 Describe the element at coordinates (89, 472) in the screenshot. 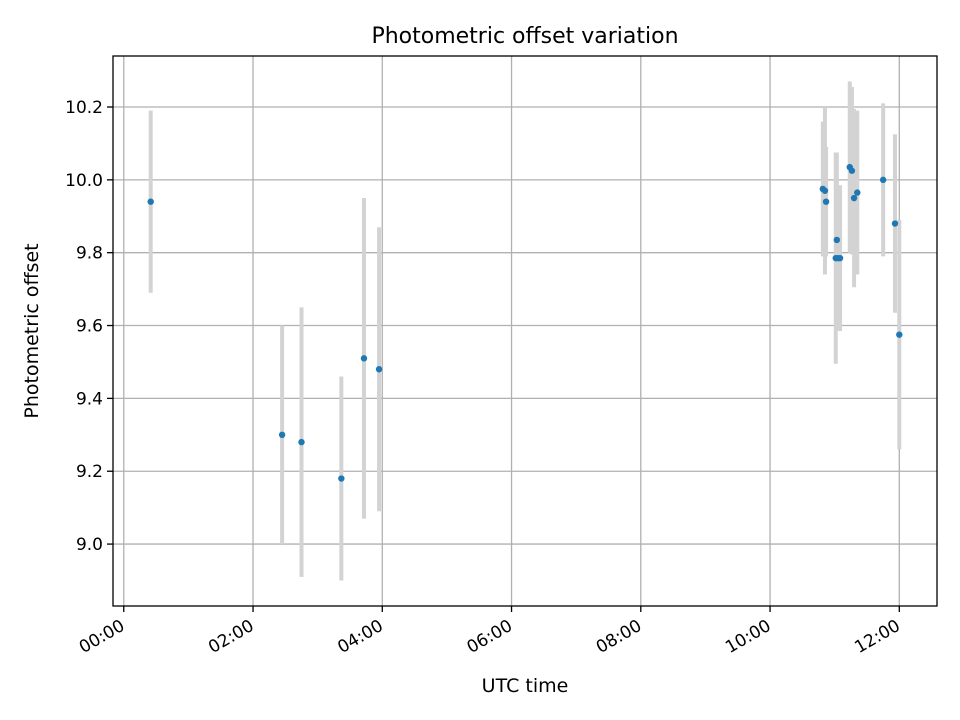

I see `y-tick-label: 9.2` at that location.